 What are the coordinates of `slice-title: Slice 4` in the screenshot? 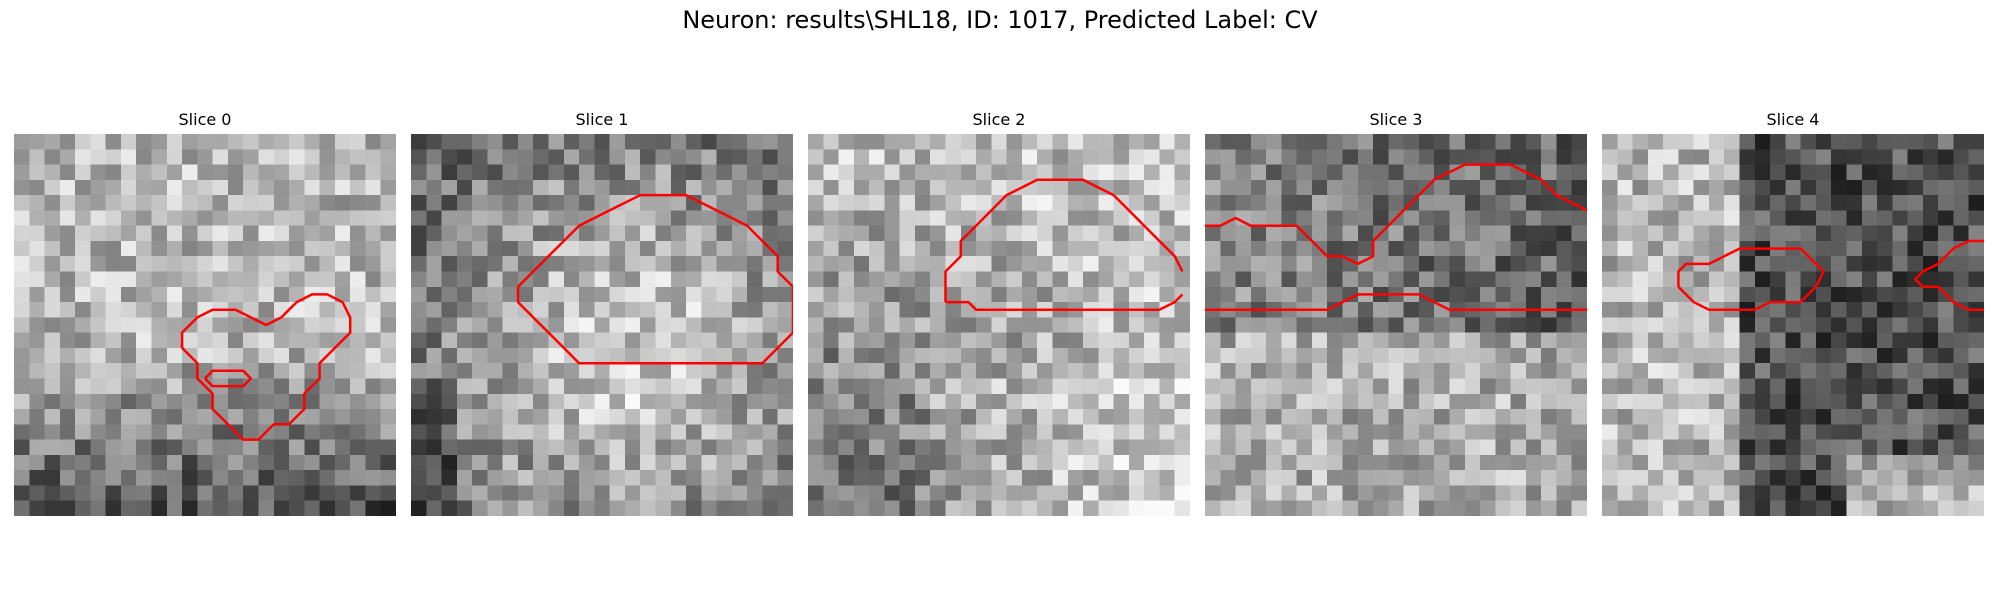 It's located at (1793, 119).